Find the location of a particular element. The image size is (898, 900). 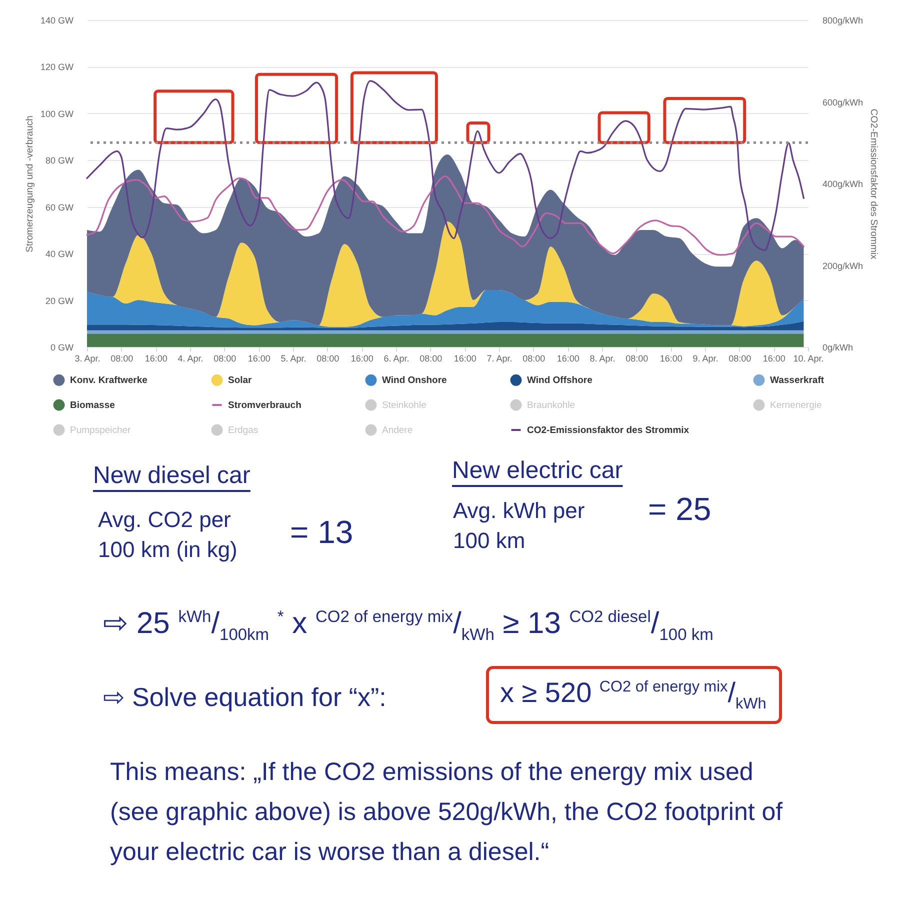

x-tick-label: 4. Apr. is located at coordinates (191, 359).